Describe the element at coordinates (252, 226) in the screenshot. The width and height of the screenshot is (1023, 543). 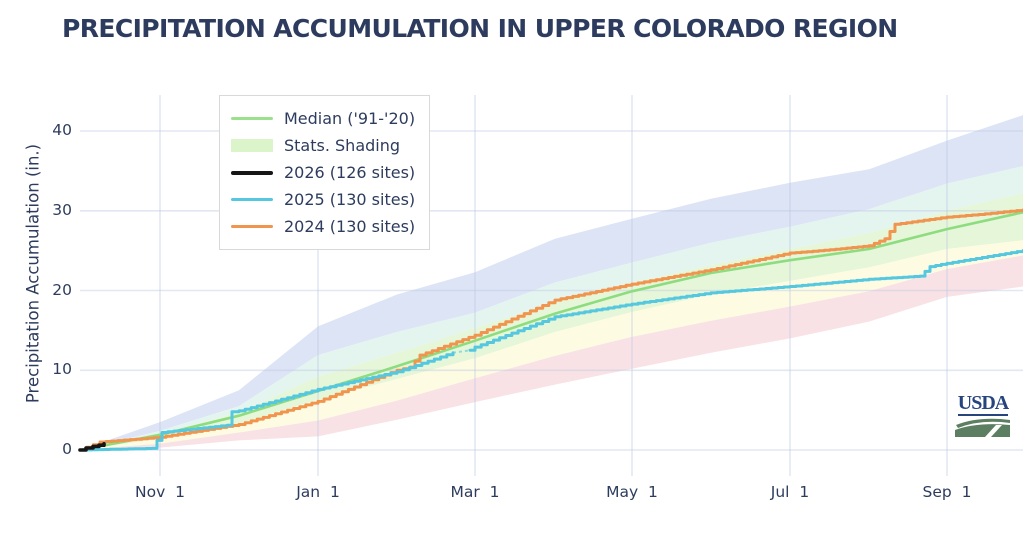
I see `year-2024-line-swatch-icon` at that location.